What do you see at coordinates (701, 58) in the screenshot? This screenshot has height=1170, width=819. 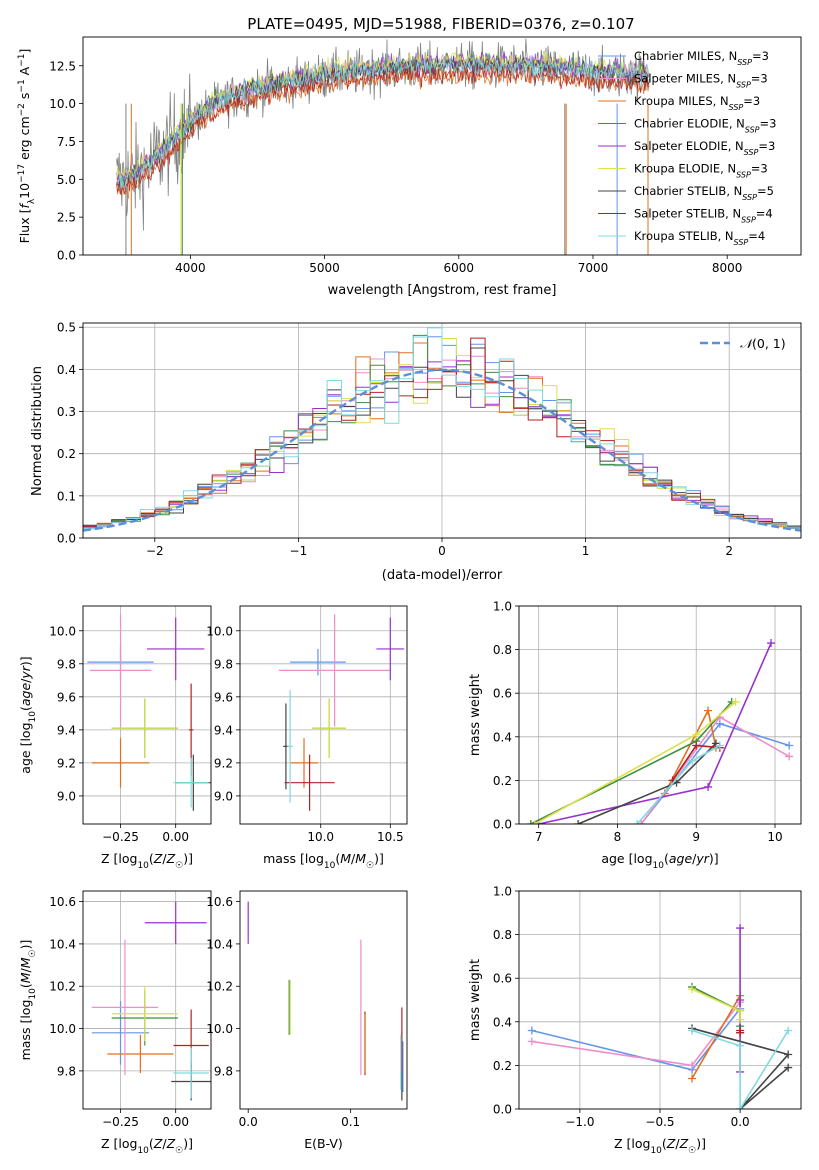 I see `legend-label: Chabrier MILES, NSSP=3` at bounding box center [701, 58].